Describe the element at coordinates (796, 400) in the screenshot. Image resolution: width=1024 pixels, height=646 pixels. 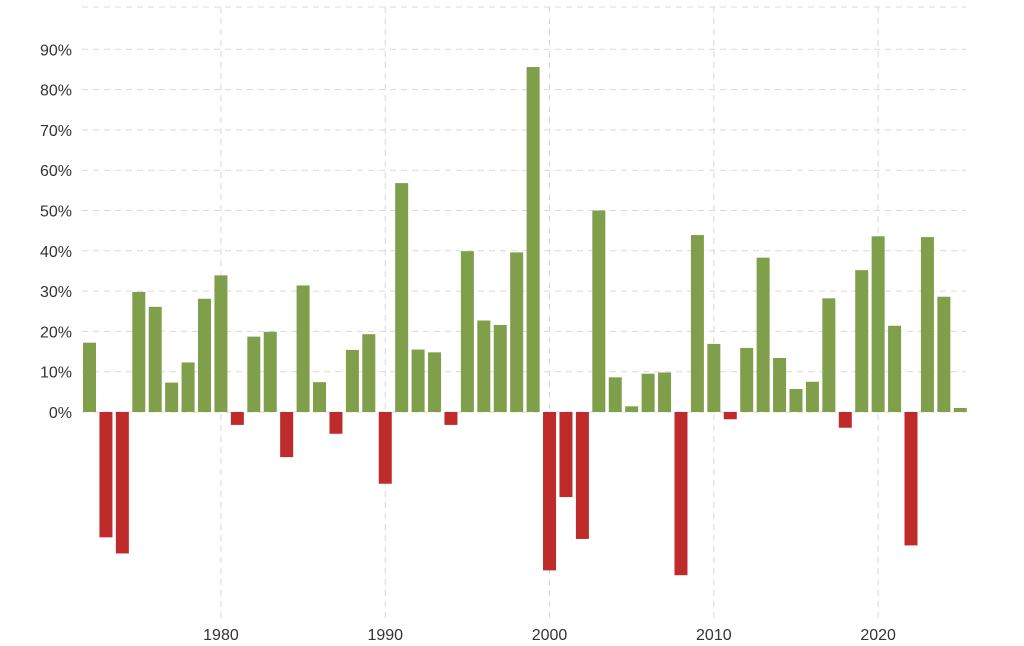
I see `bar-2015` at that location.